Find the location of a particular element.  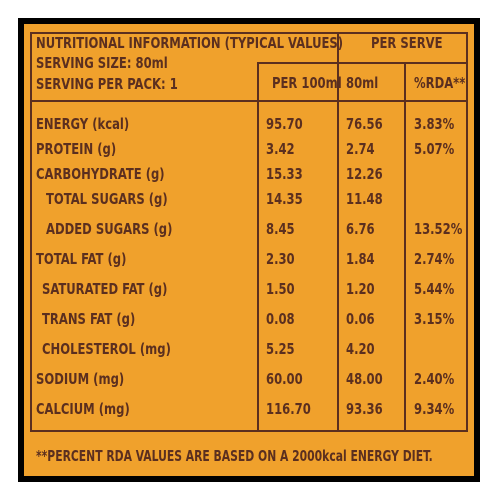

value-per-100ml: 95.70 is located at coordinates (284, 124).